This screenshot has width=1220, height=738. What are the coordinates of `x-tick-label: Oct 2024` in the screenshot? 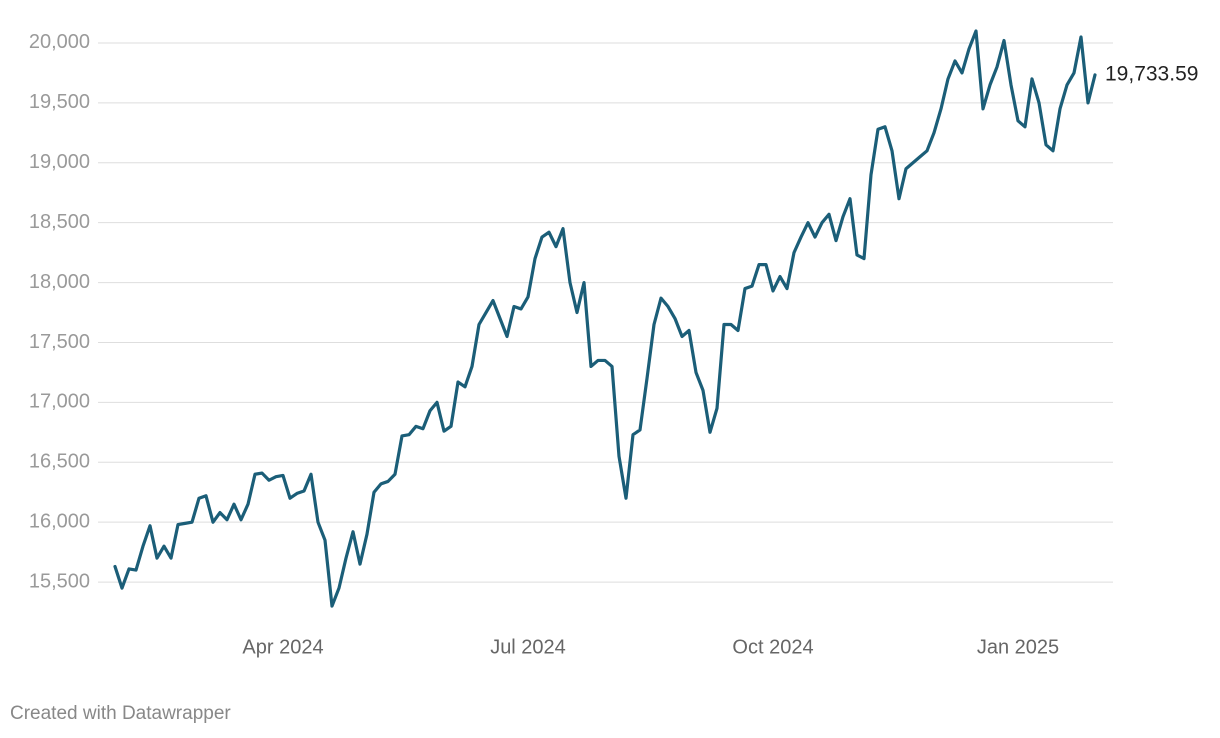 It's located at (772, 647).